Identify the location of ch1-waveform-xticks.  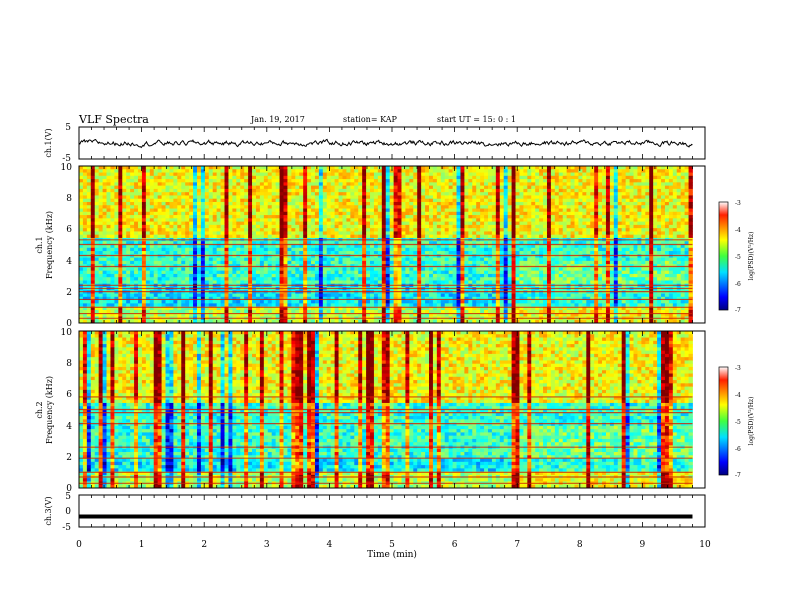
(392, 143).